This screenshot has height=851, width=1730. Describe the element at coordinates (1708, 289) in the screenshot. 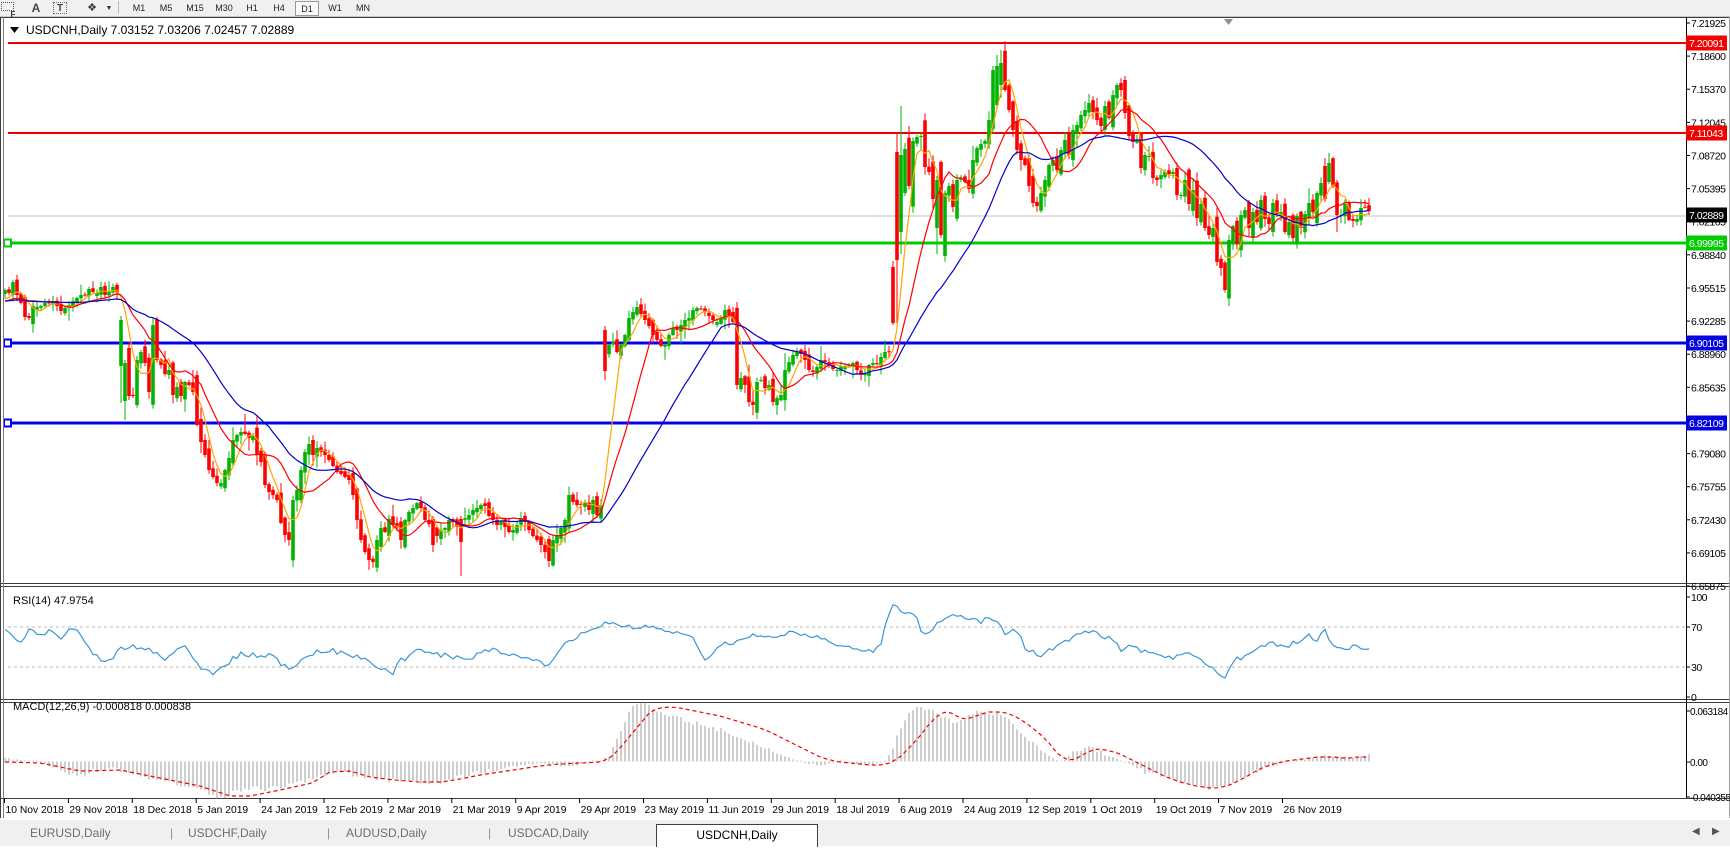

I see `svg-text: 6.95515` at that location.